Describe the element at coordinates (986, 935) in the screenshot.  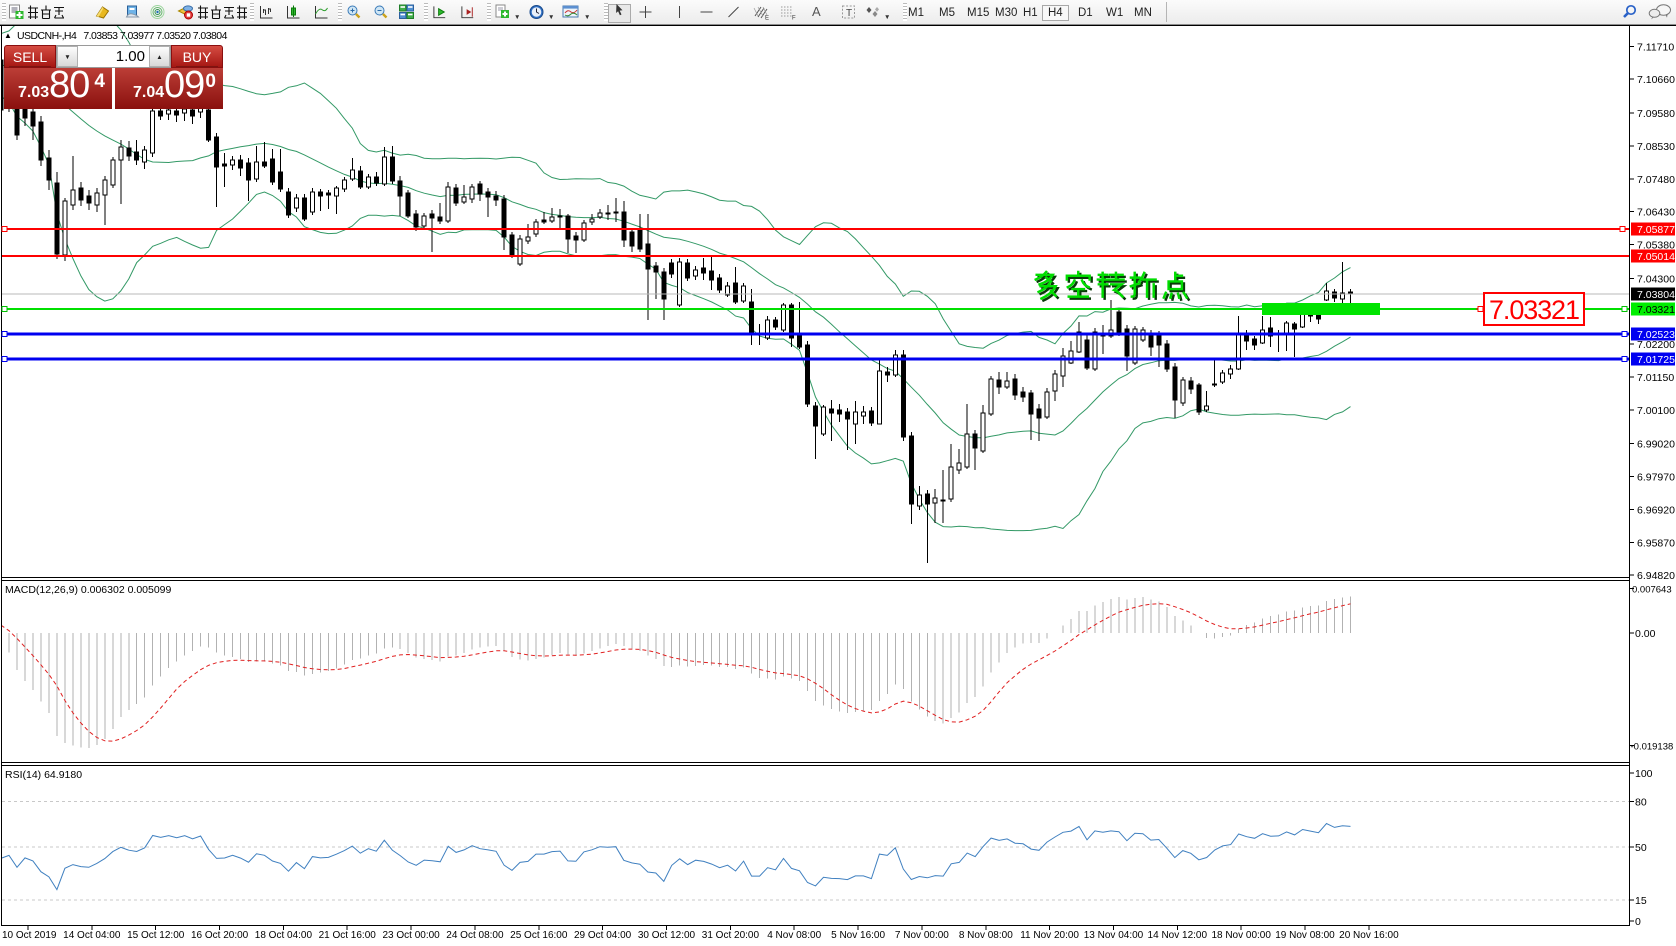
I see `svg-text: 8 Nov 08:00` at that location.